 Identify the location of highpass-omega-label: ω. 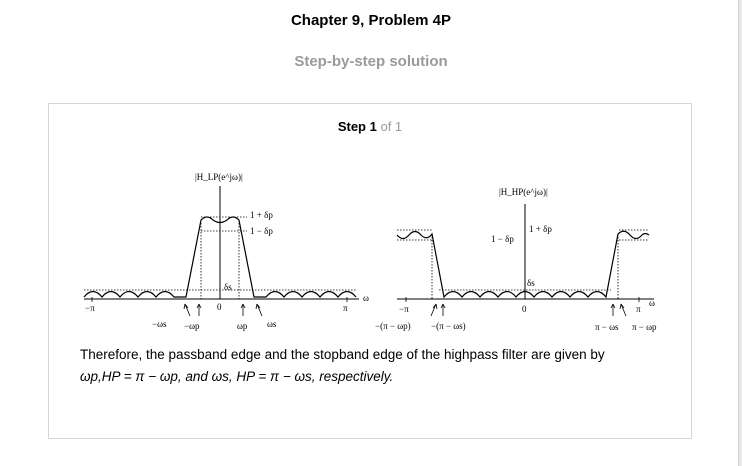
(652, 303).